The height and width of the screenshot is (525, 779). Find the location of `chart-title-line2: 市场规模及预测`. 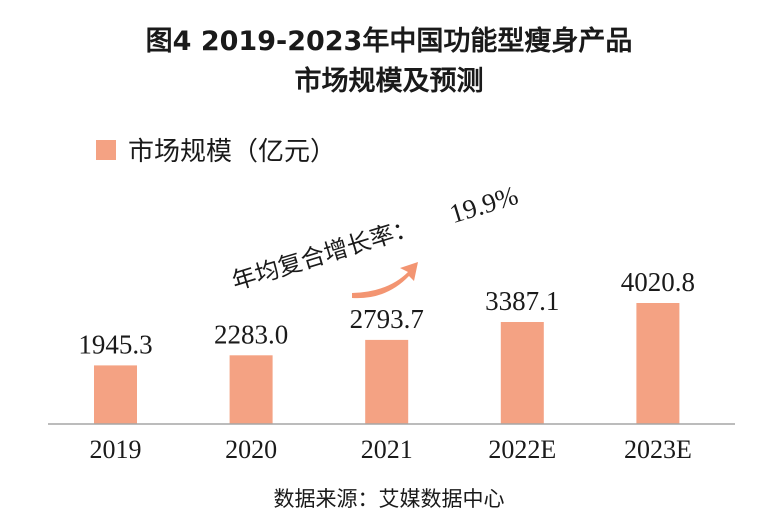

chart-title-line2: 市场规模及预测 is located at coordinates (389, 81).